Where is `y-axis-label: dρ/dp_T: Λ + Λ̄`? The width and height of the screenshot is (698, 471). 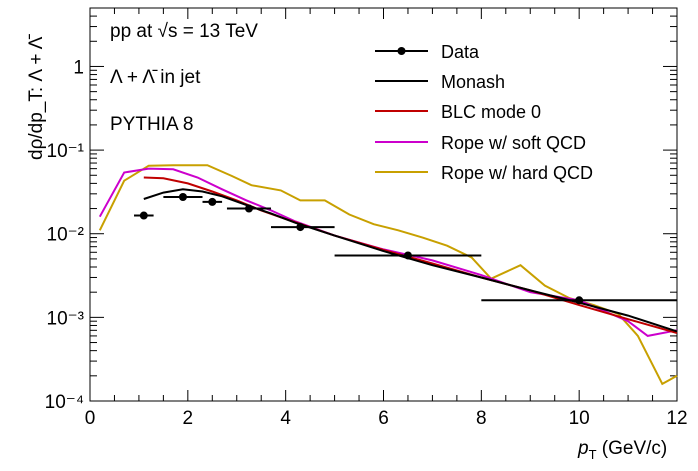
y-axis-label: dρ/dp_T: Λ + Λ̄ is located at coordinates (36, 97).